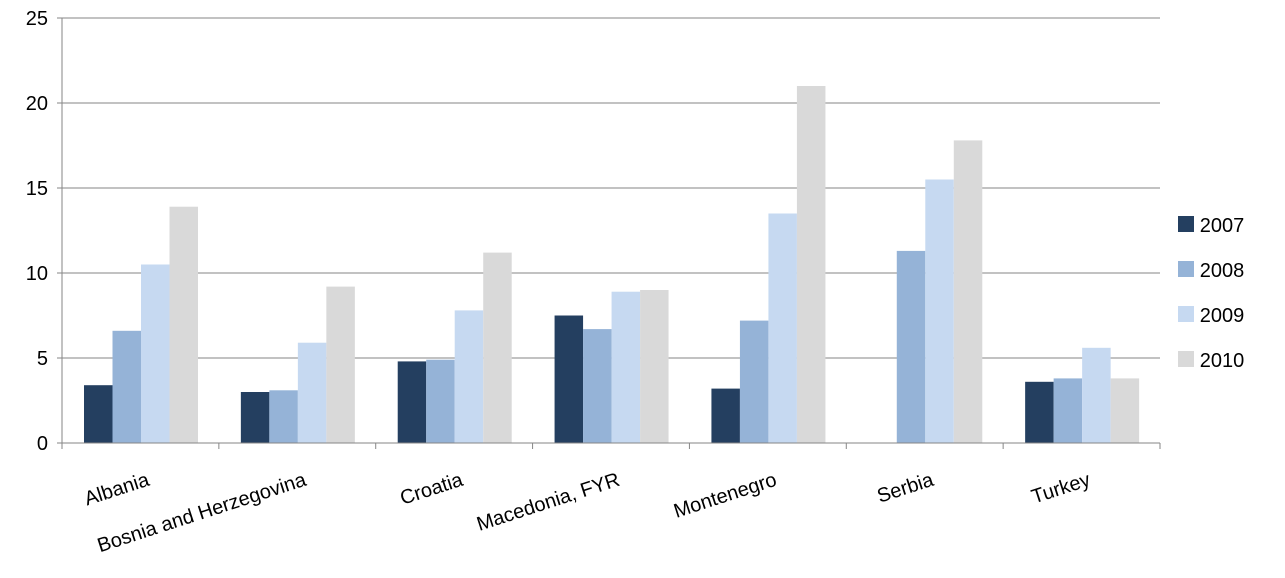 The height and width of the screenshot is (578, 1285). I want to click on y-tick-label: 10, so click(37, 274).